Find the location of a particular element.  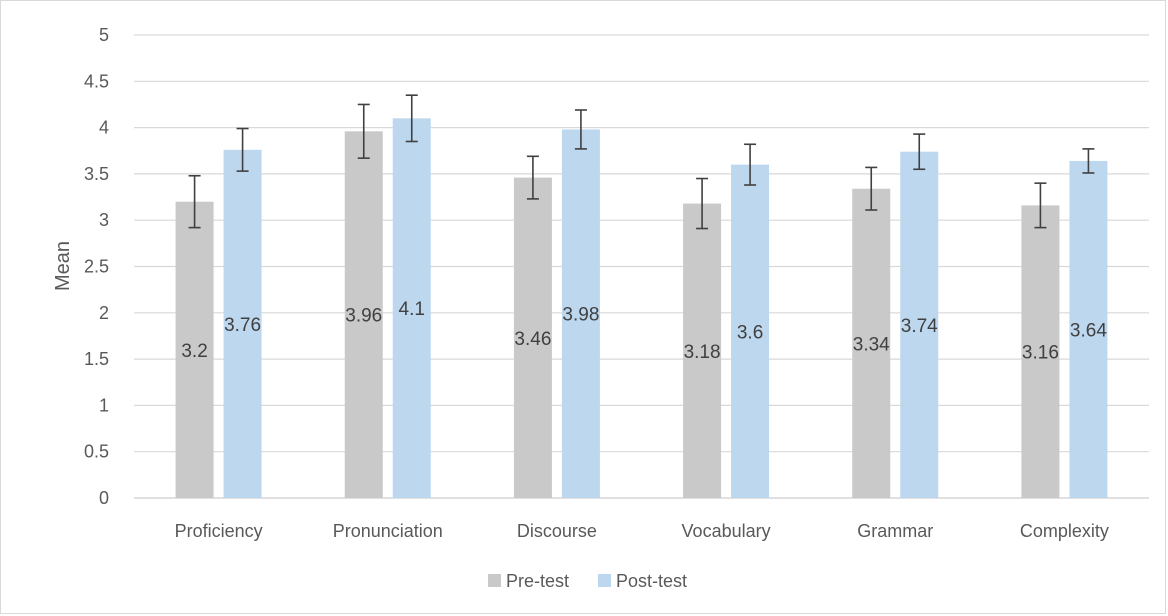

legend-swatch-pre-test is located at coordinates (494, 580).